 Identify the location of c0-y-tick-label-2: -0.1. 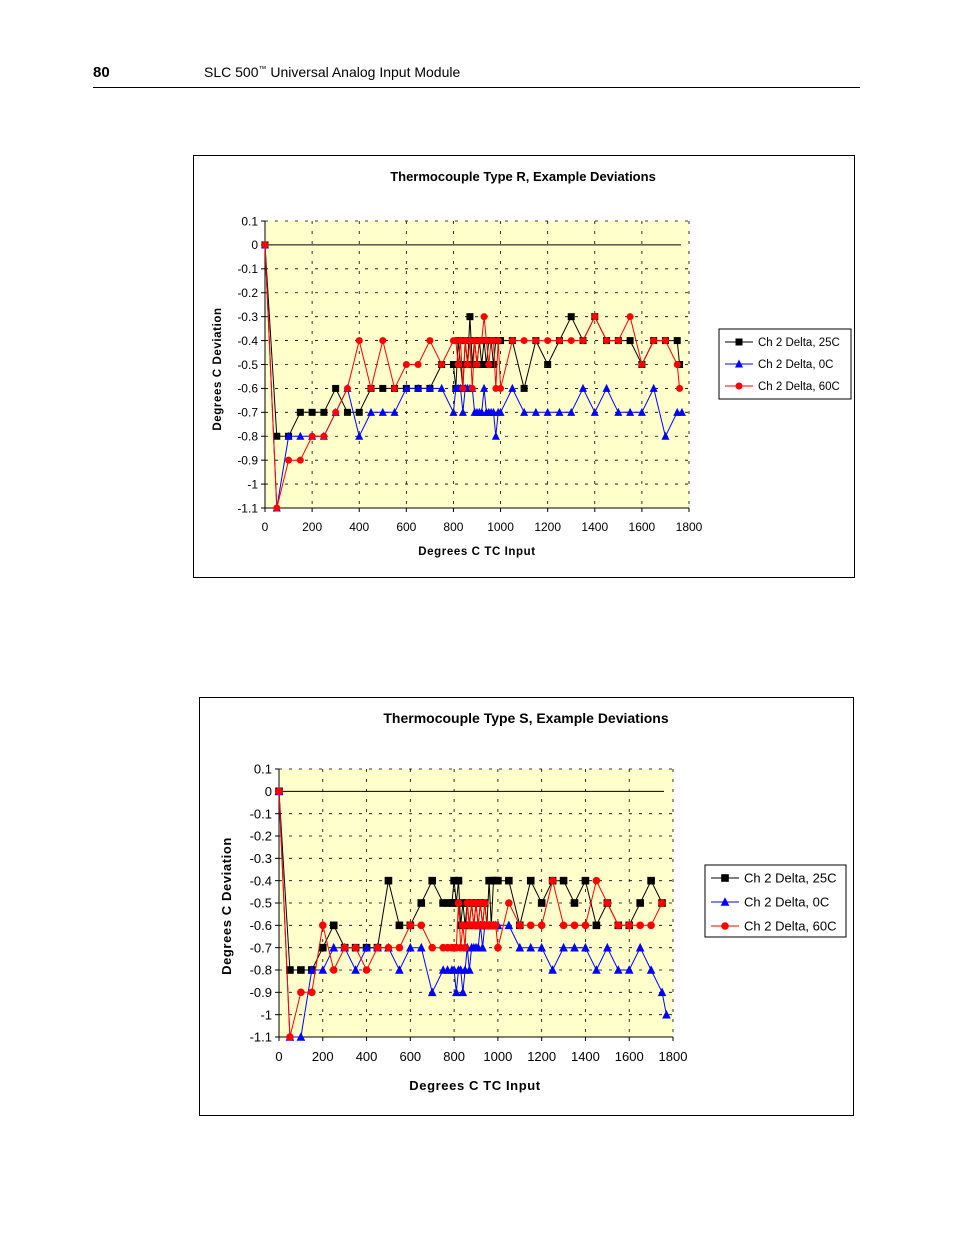
(247, 269).